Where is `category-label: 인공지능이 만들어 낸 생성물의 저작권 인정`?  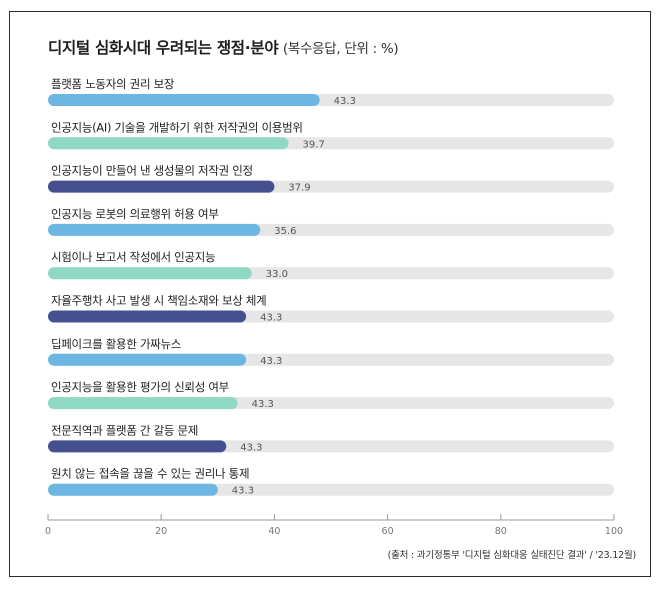
category-label: 인공지능이 만들어 낸 생성물의 저작권 인정 is located at coordinates (152, 171).